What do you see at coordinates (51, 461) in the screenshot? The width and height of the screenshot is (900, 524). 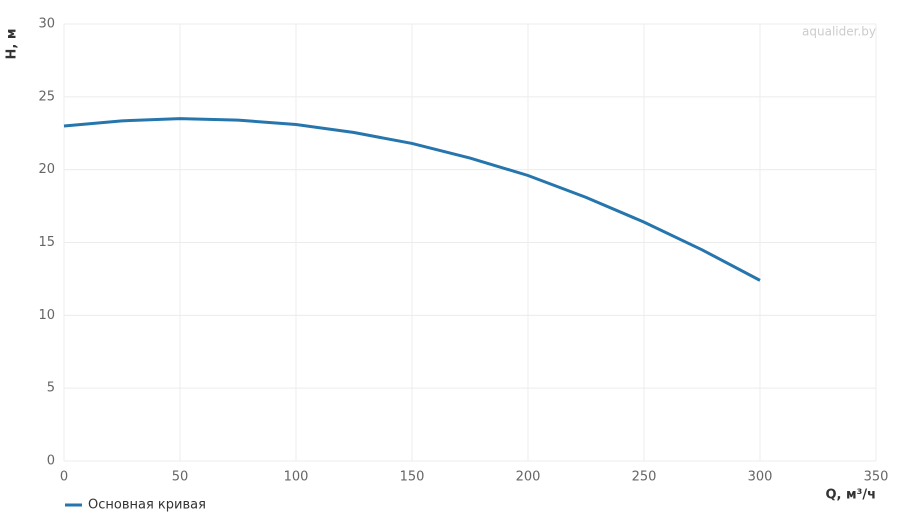 I see `y-tick-label: 0` at bounding box center [51, 461].